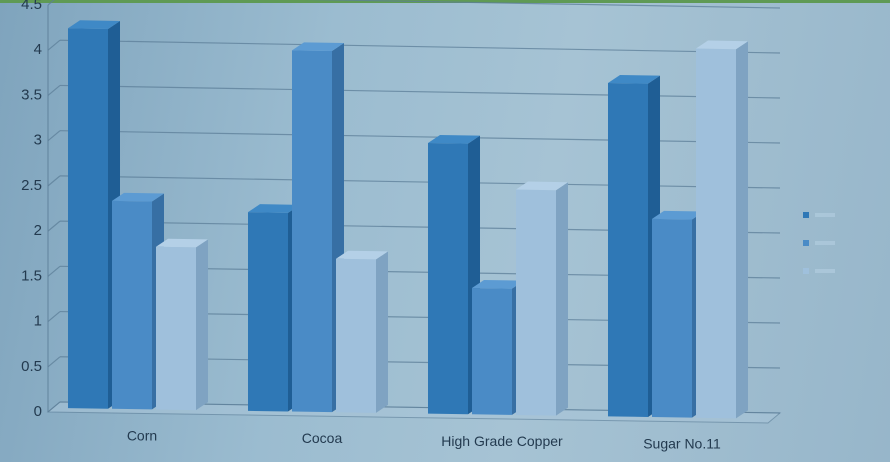 The image size is (890, 462). Describe the element at coordinates (38, 321) in the screenshot. I see `y-tick-label: 1` at that location.